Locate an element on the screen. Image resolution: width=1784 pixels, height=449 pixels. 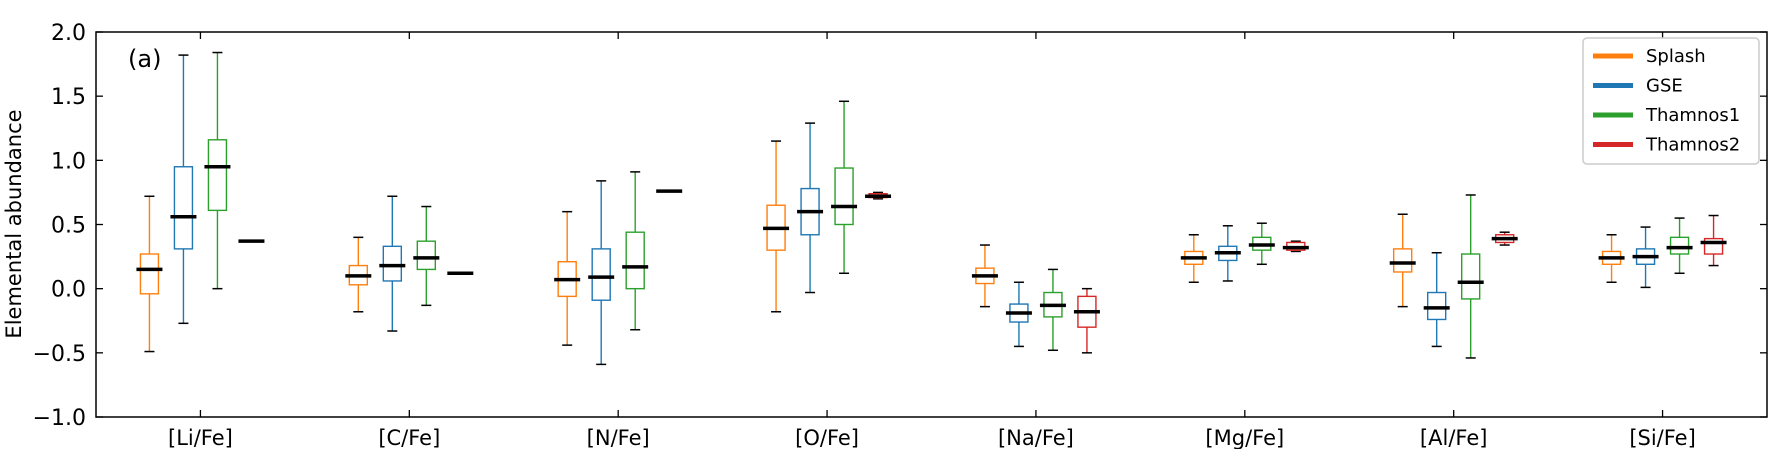
x-tick-label: [C/Fe] is located at coordinates (409, 437).